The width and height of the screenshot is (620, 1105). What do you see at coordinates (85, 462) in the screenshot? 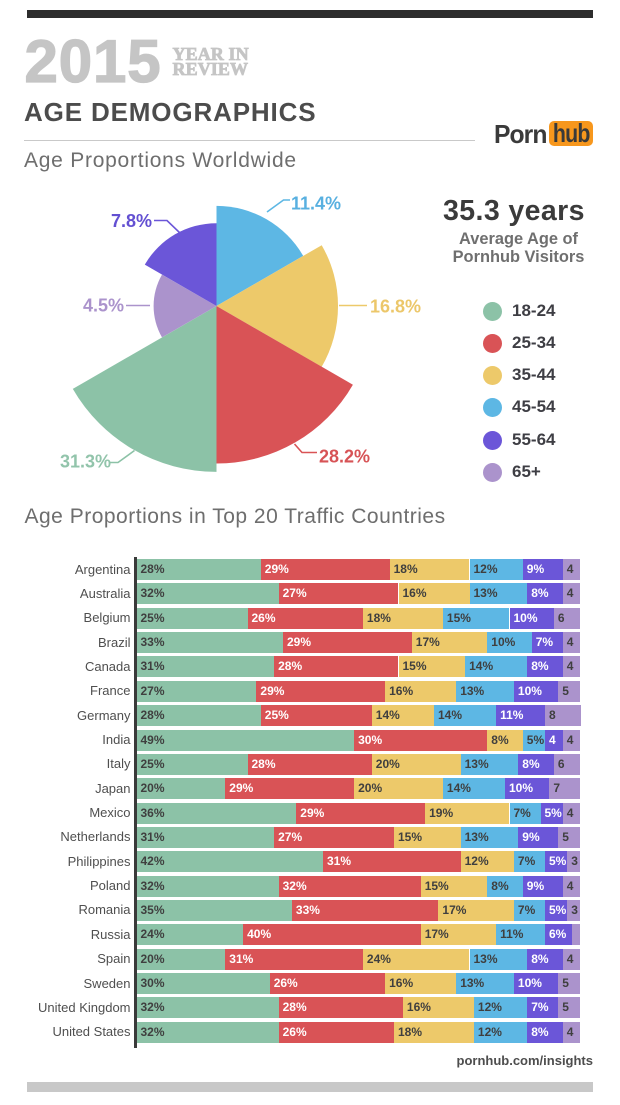
I see `svg-text: 31.3%` at bounding box center [85, 462].